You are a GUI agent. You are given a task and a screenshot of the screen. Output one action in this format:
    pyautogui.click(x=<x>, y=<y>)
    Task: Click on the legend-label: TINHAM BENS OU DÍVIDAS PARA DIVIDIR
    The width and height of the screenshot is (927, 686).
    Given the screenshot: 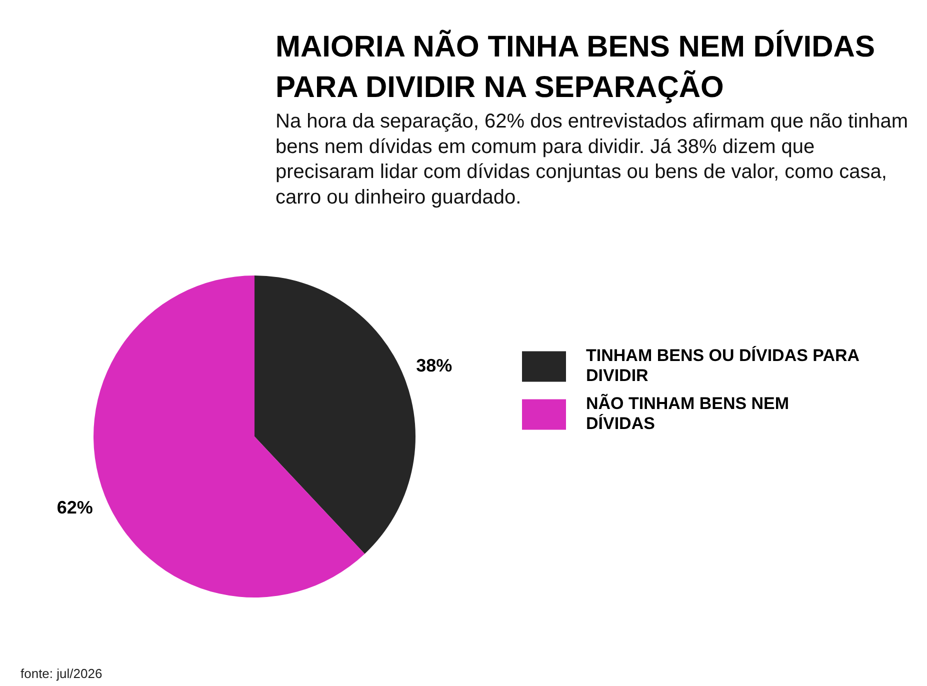 What is the action you would take?
    pyautogui.click(x=723, y=366)
    